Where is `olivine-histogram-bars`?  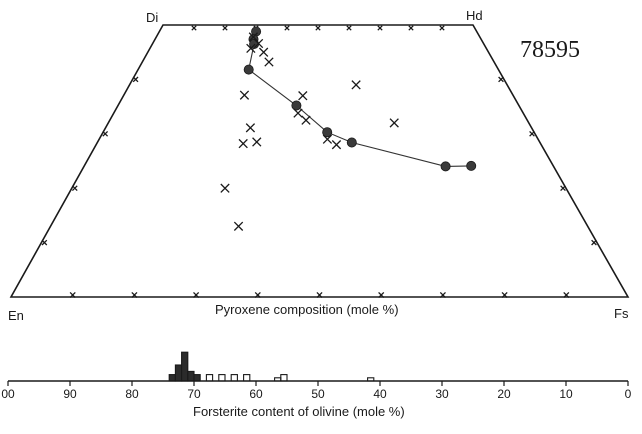
olivine-histogram-bars is located at coordinates (271, 366).